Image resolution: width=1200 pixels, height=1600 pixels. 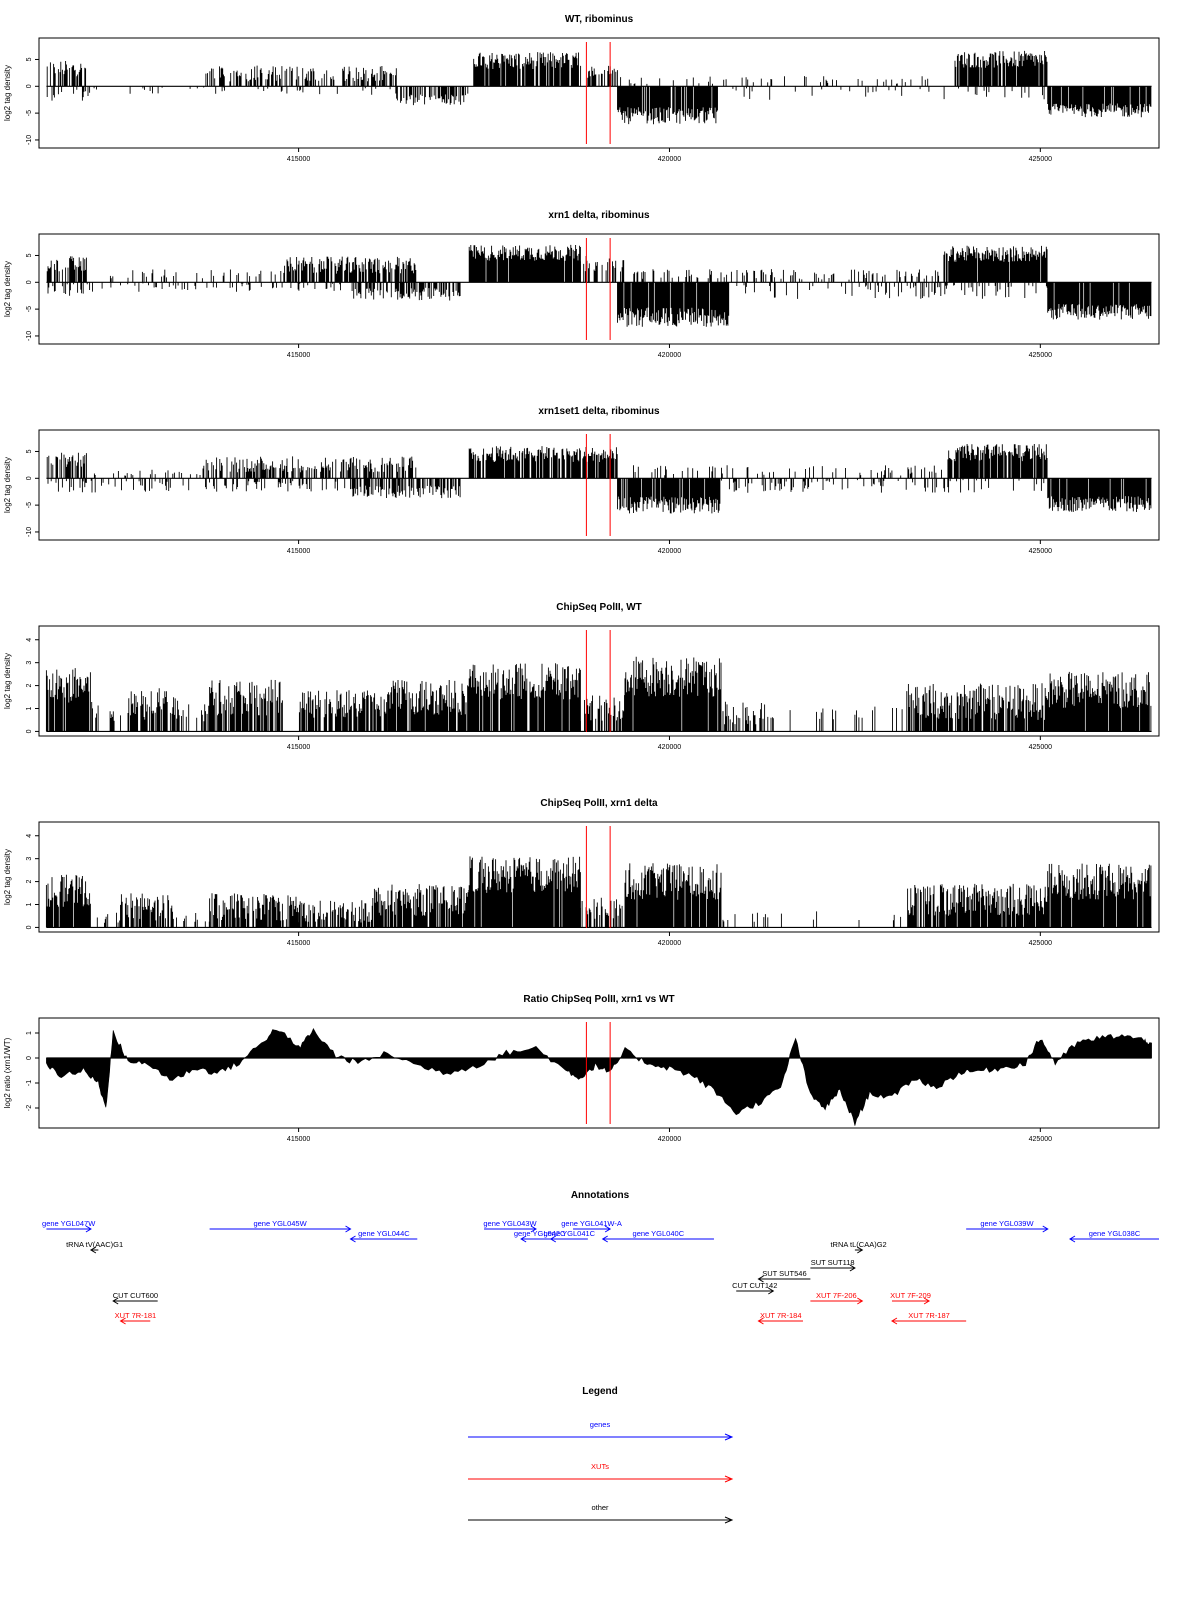 What do you see at coordinates (1007, 1223) in the screenshot?
I see `feature-label: gene YGL039W` at bounding box center [1007, 1223].